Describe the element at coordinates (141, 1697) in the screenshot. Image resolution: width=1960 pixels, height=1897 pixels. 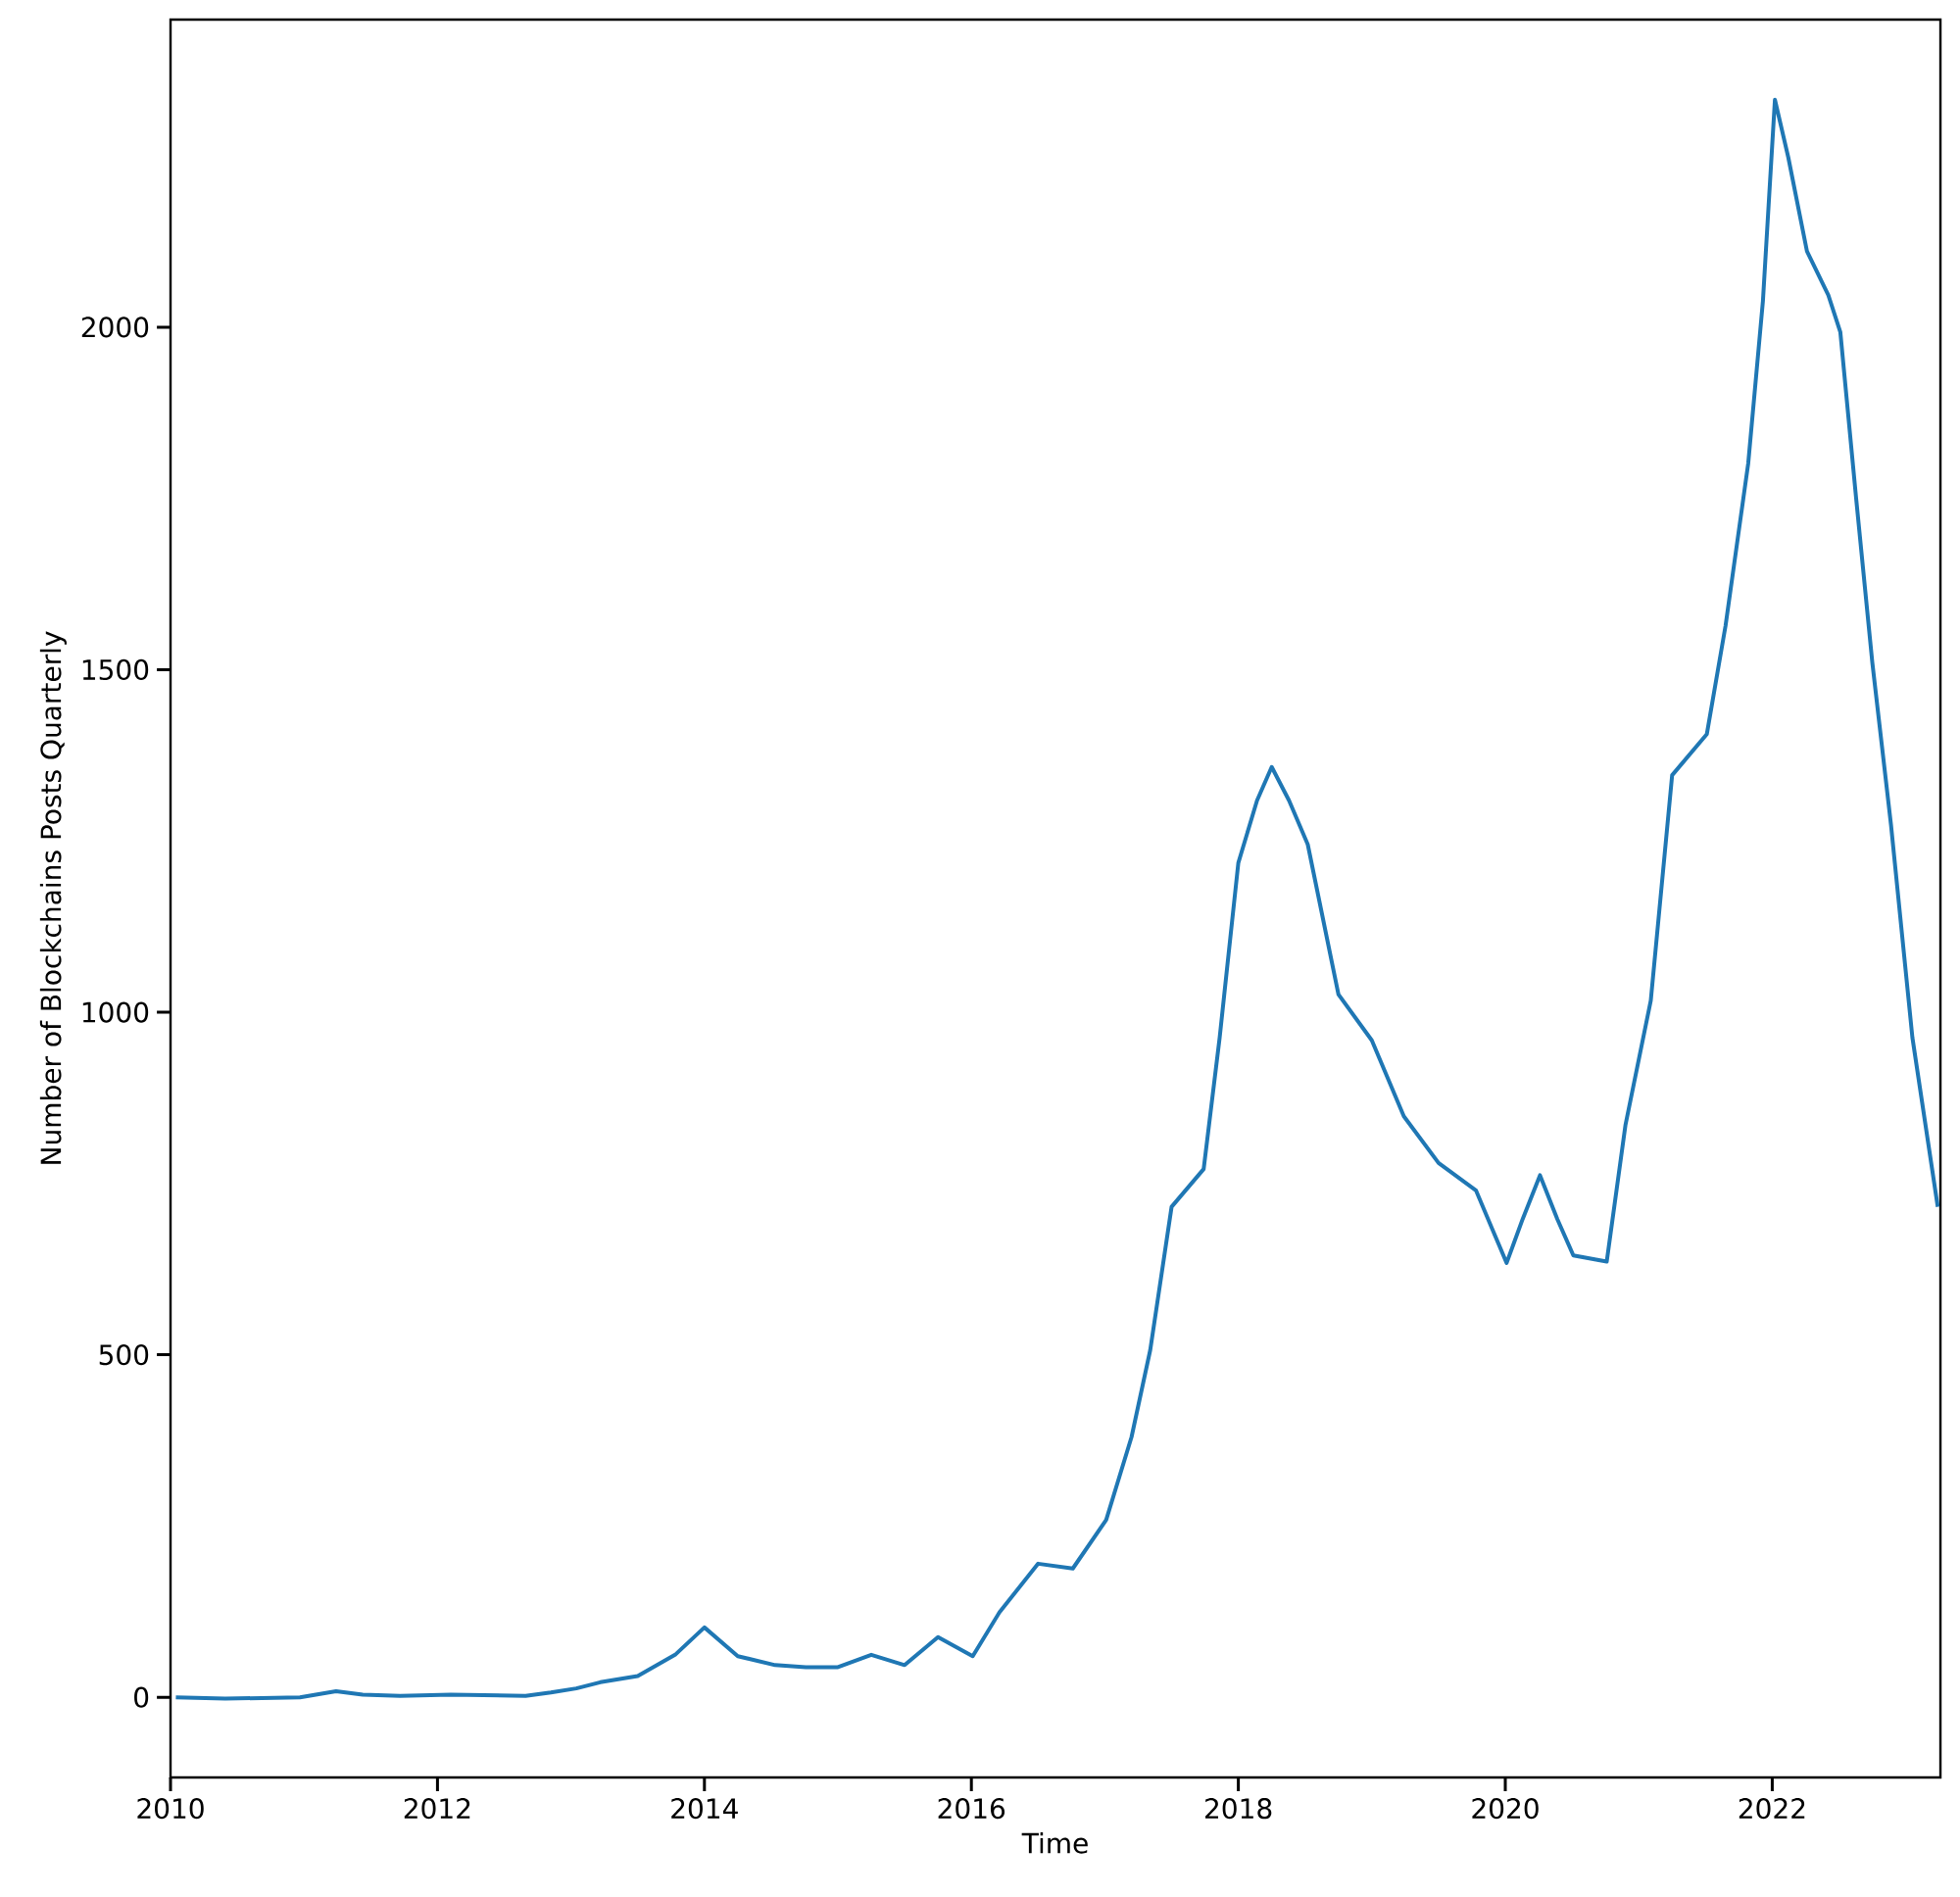
I see `y-tick-label: 0` at that location.